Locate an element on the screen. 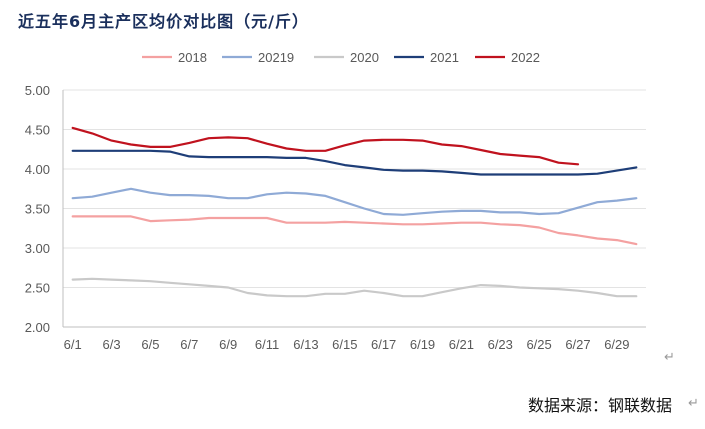 The width and height of the screenshot is (705, 429). y-tick-label: 3.50 is located at coordinates (37, 209).